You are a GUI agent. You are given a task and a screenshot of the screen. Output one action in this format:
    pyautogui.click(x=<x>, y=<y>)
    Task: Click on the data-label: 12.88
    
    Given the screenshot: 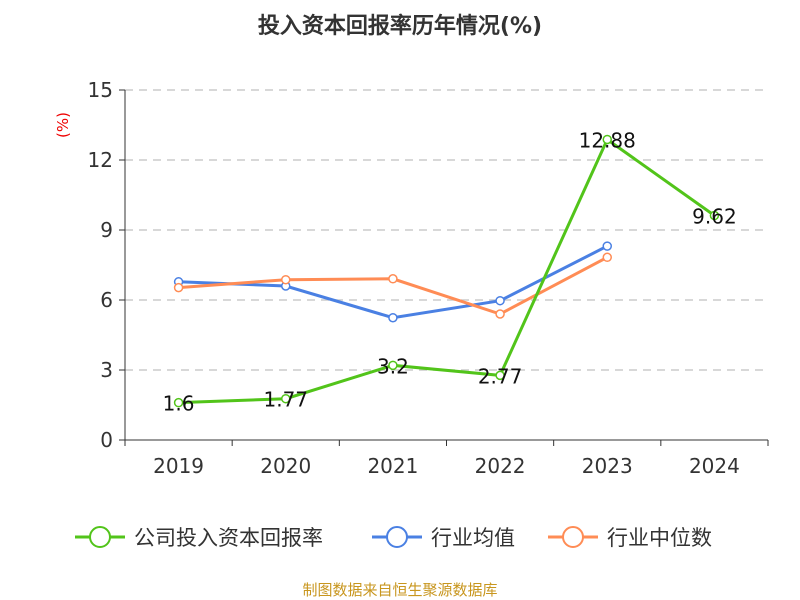 What is the action you would take?
    pyautogui.click(x=607, y=140)
    